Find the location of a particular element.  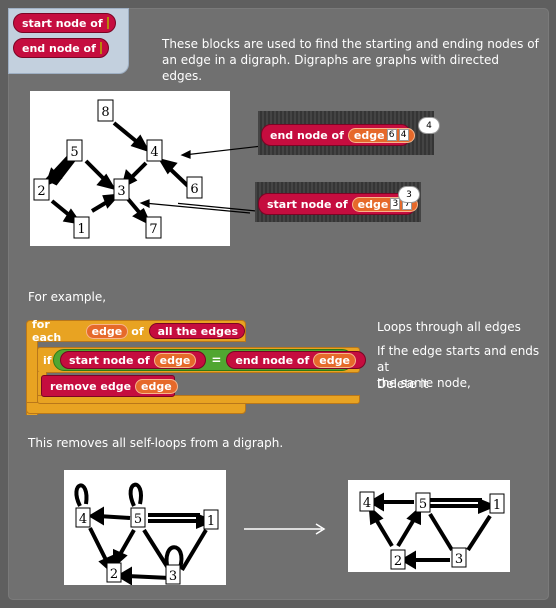

end-node-example: end node of edge 6 4 4 is located at coordinates (349, 133).